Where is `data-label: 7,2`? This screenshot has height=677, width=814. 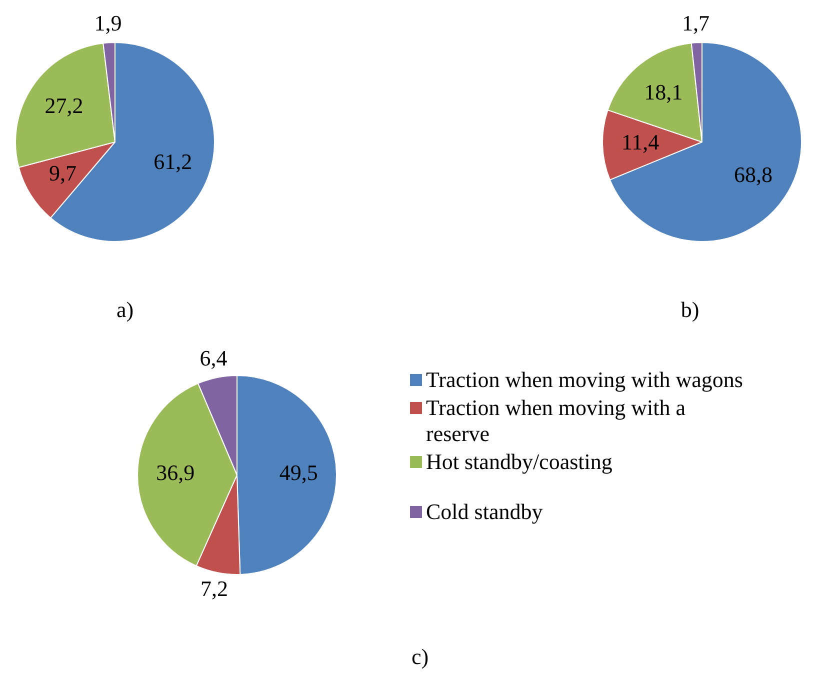
data-label: 7,2 is located at coordinates (214, 589).